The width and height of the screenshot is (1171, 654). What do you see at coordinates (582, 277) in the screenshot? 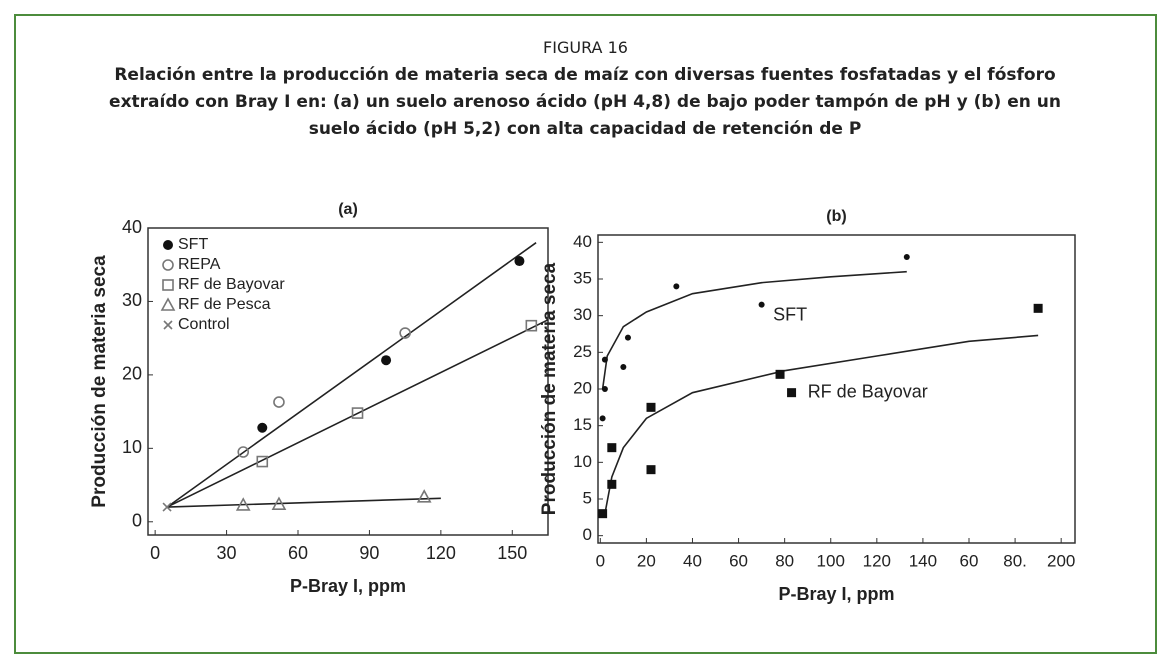
I see `y-tick-label: 35` at bounding box center [582, 277].